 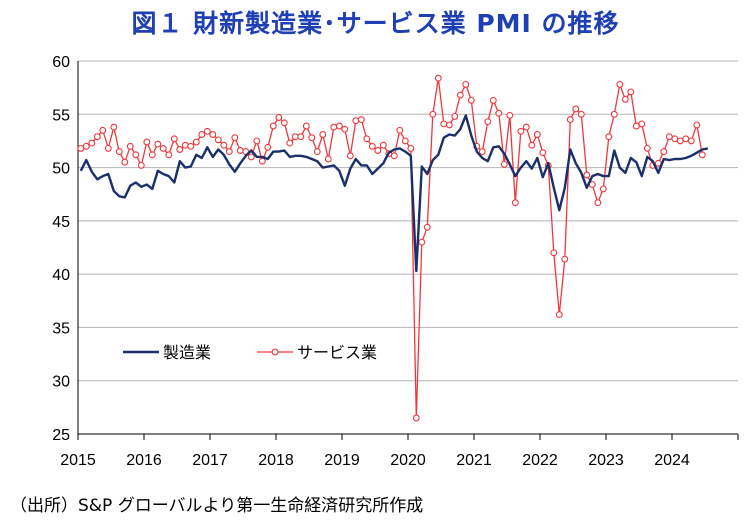 I want to click on x-tick-label: 2015, so click(x=78, y=460).